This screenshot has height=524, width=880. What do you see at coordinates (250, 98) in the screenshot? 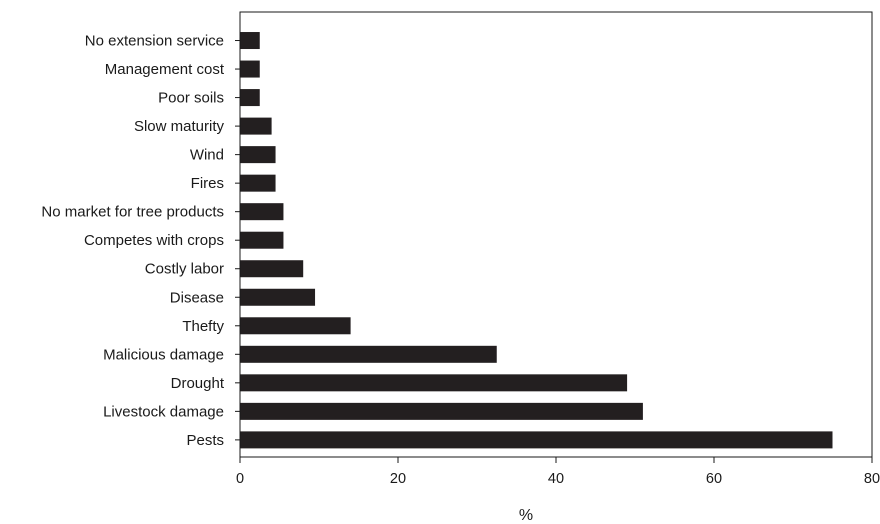
I see `bar-poor-soils` at bounding box center [250, 98].